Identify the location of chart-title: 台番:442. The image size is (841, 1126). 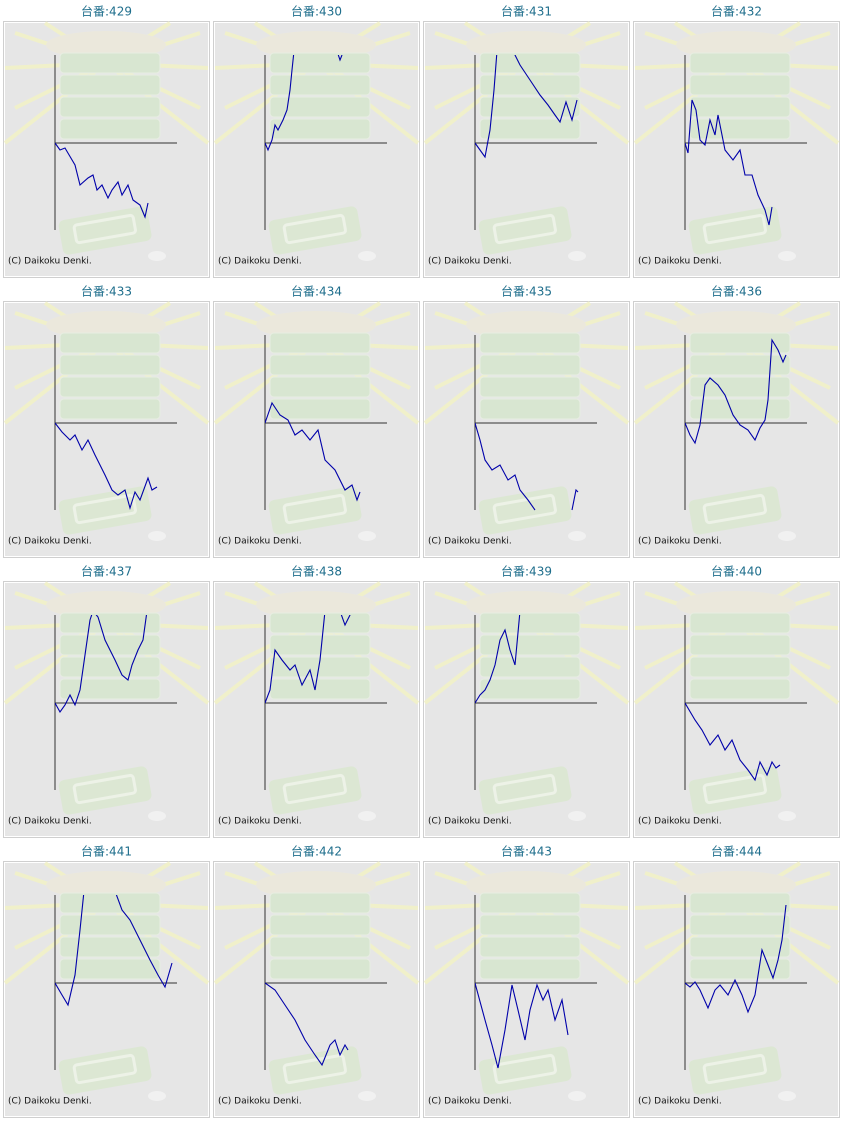
(316, 851).